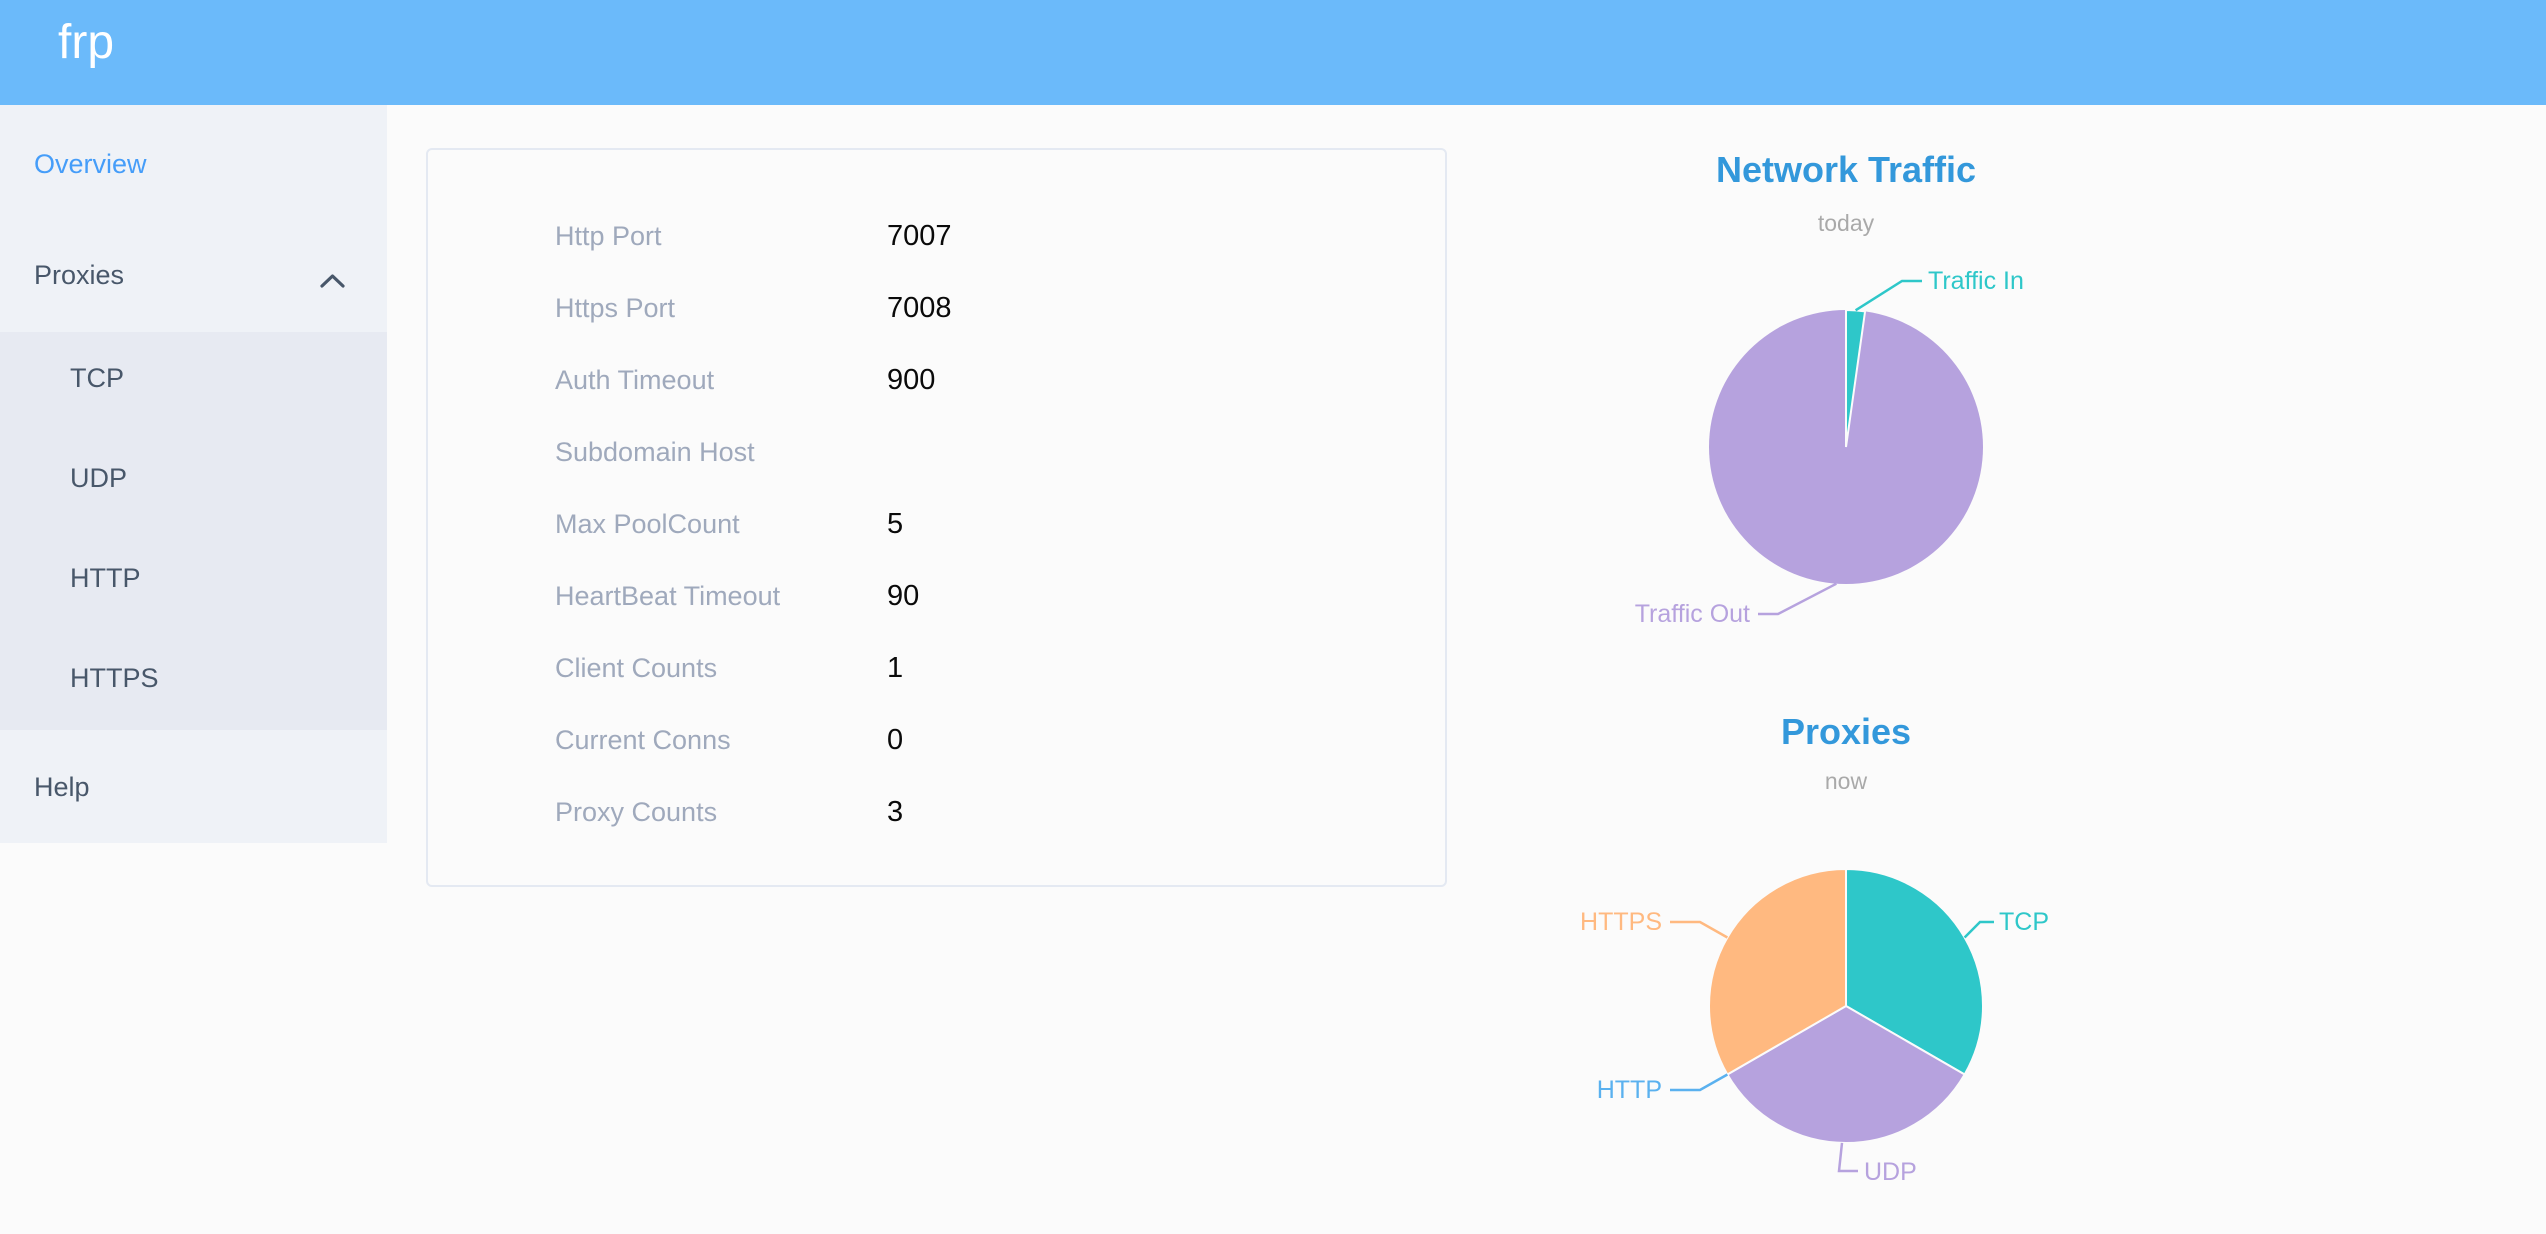  Describe the element at coordinates (90, 164) in the screenshot. I see `sidebar-item-overview: Overview` at that location.